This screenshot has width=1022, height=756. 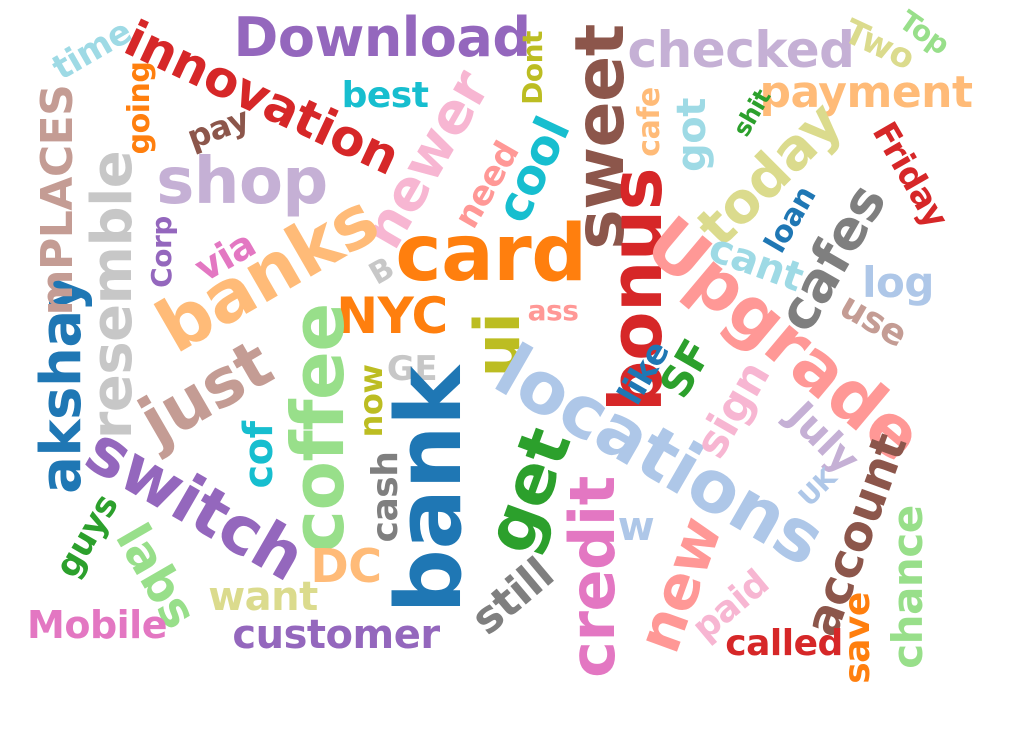 I want to click on word-going: going, so click(x=139, y=108).